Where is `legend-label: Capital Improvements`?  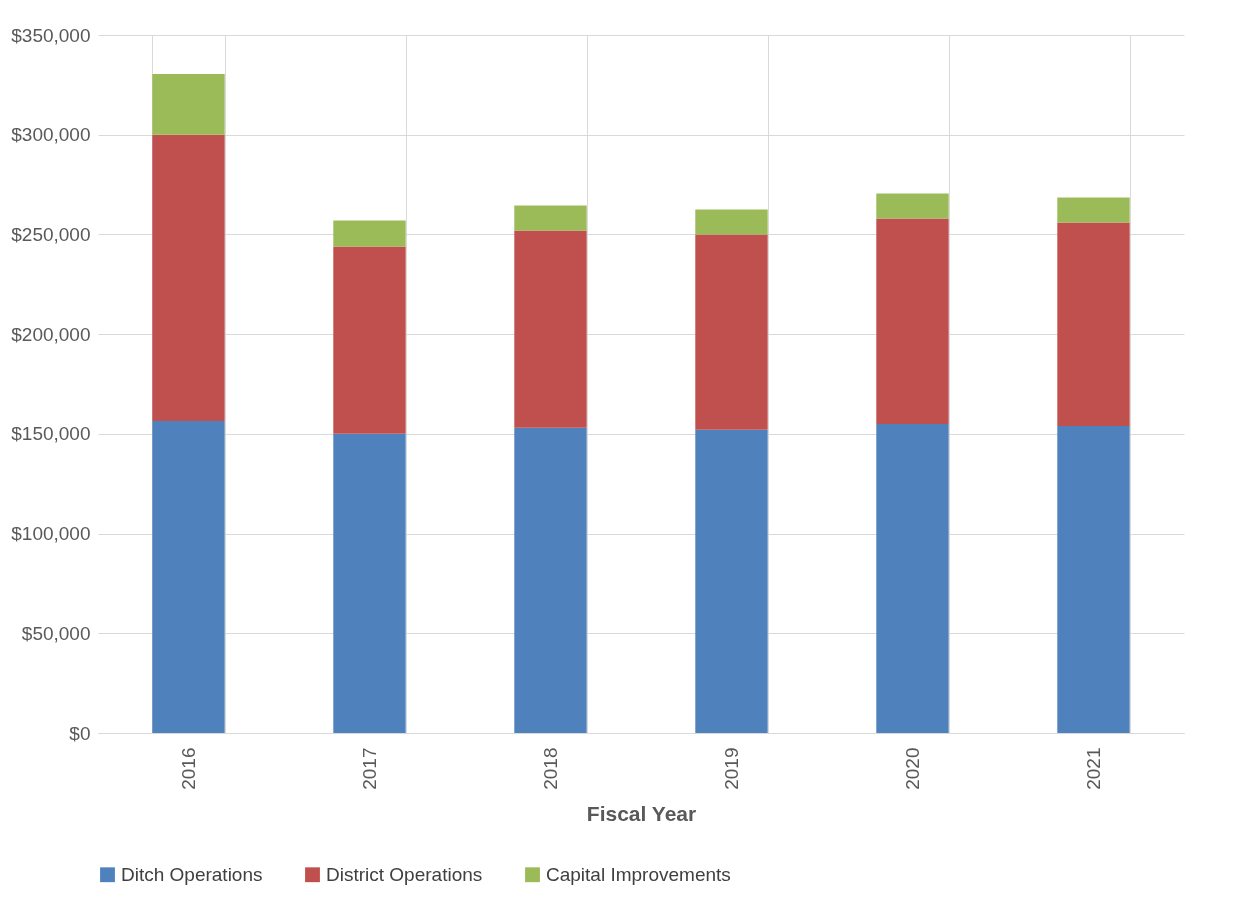
legend-label: Capital Improvements is located at coordinates (638, 874).